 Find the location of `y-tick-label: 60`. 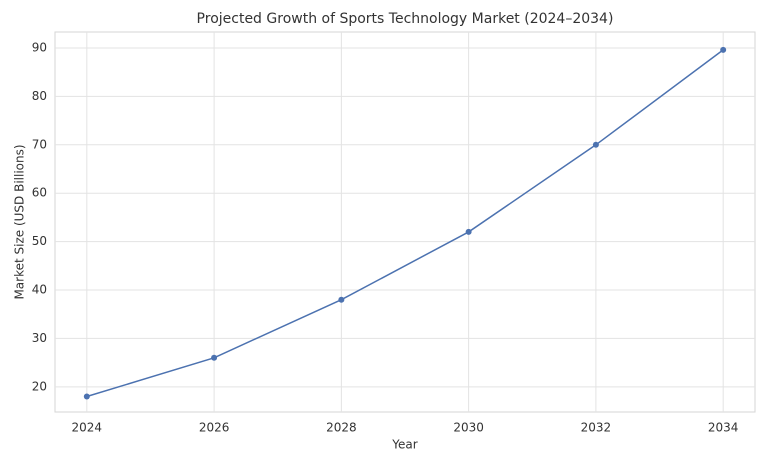

y-tick-label: 60 is located at coordinates (39, 193).